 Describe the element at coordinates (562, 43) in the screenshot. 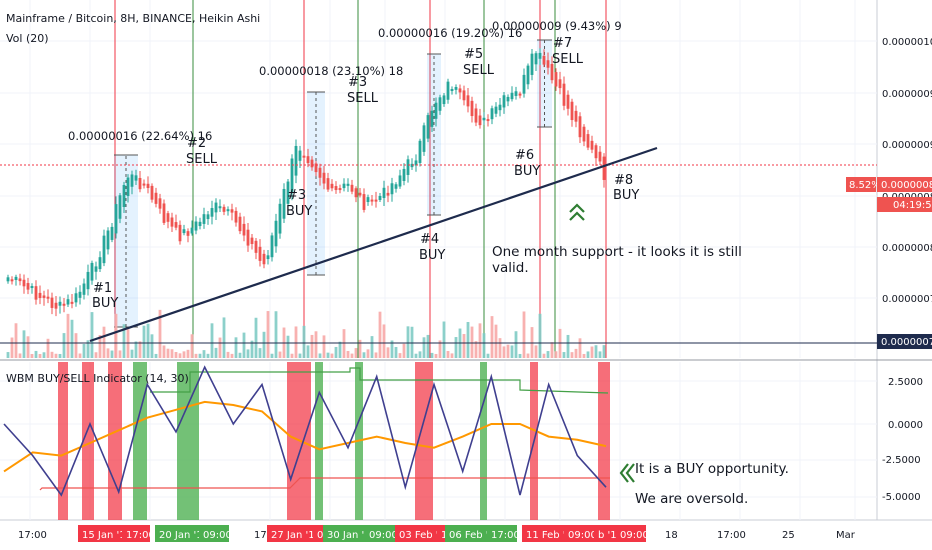

I see `signal-7-num: #7` at that location.